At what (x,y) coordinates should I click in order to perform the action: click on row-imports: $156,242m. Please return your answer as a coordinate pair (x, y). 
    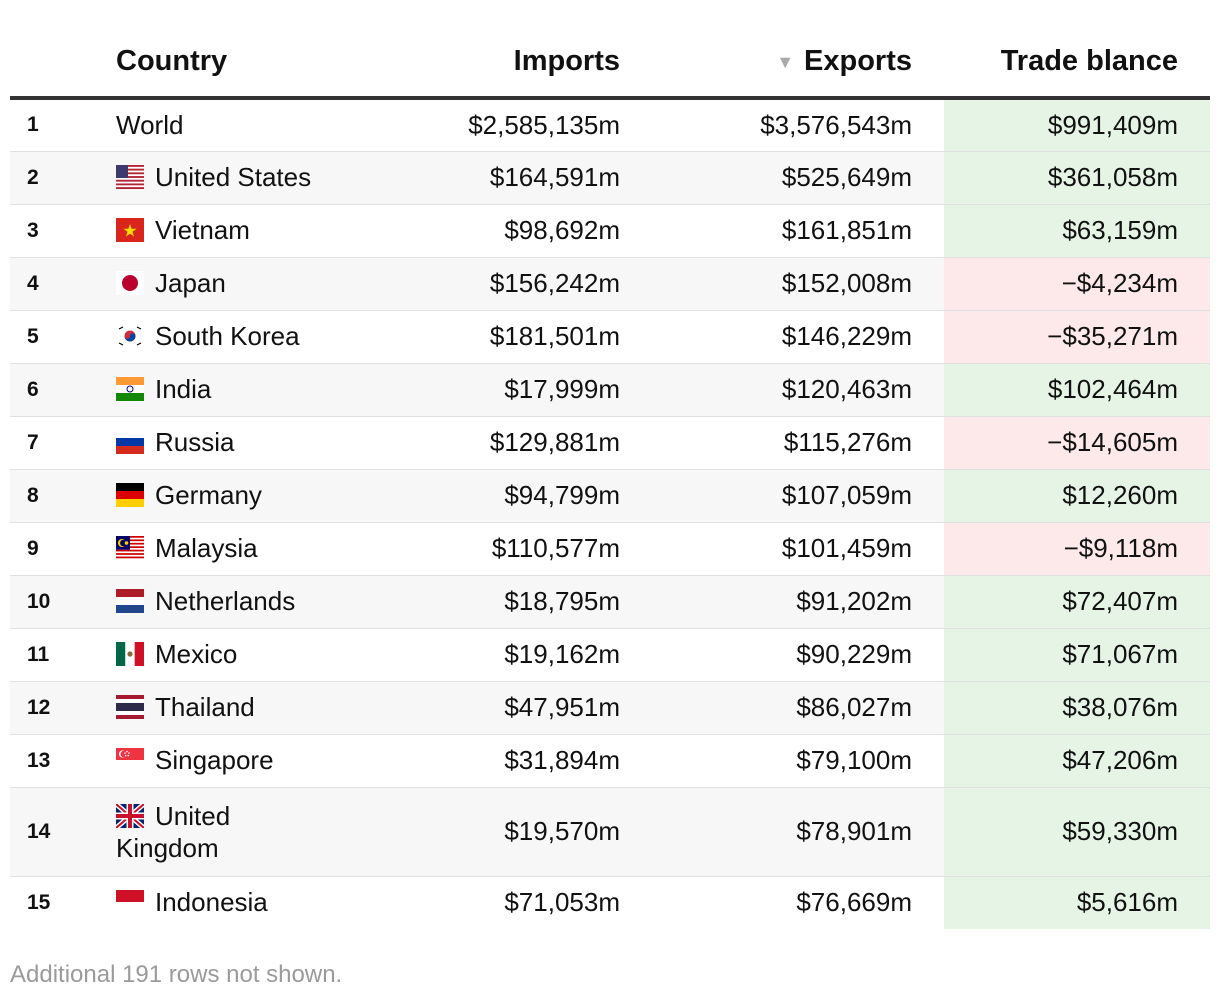
    Looking at the image, I should click on (491, 284).